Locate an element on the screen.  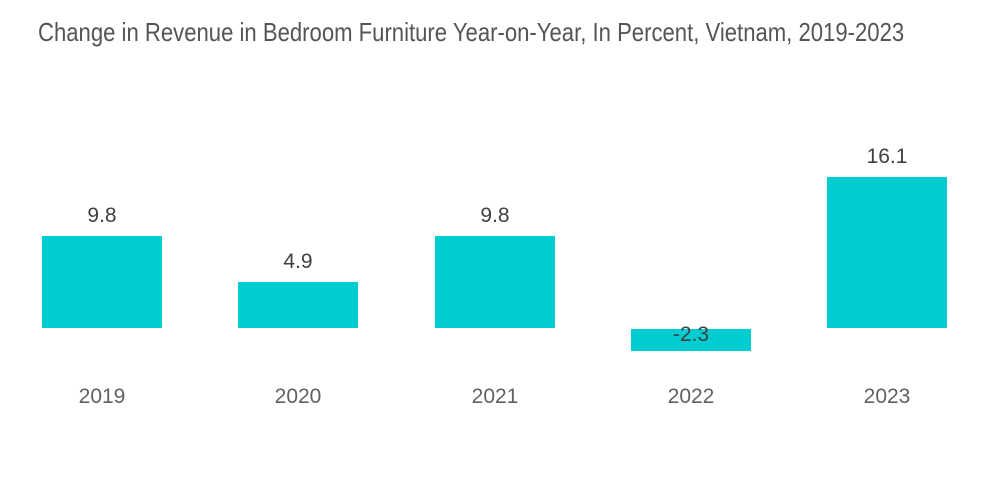
bar-2021 is located at coordinates (495, 282).